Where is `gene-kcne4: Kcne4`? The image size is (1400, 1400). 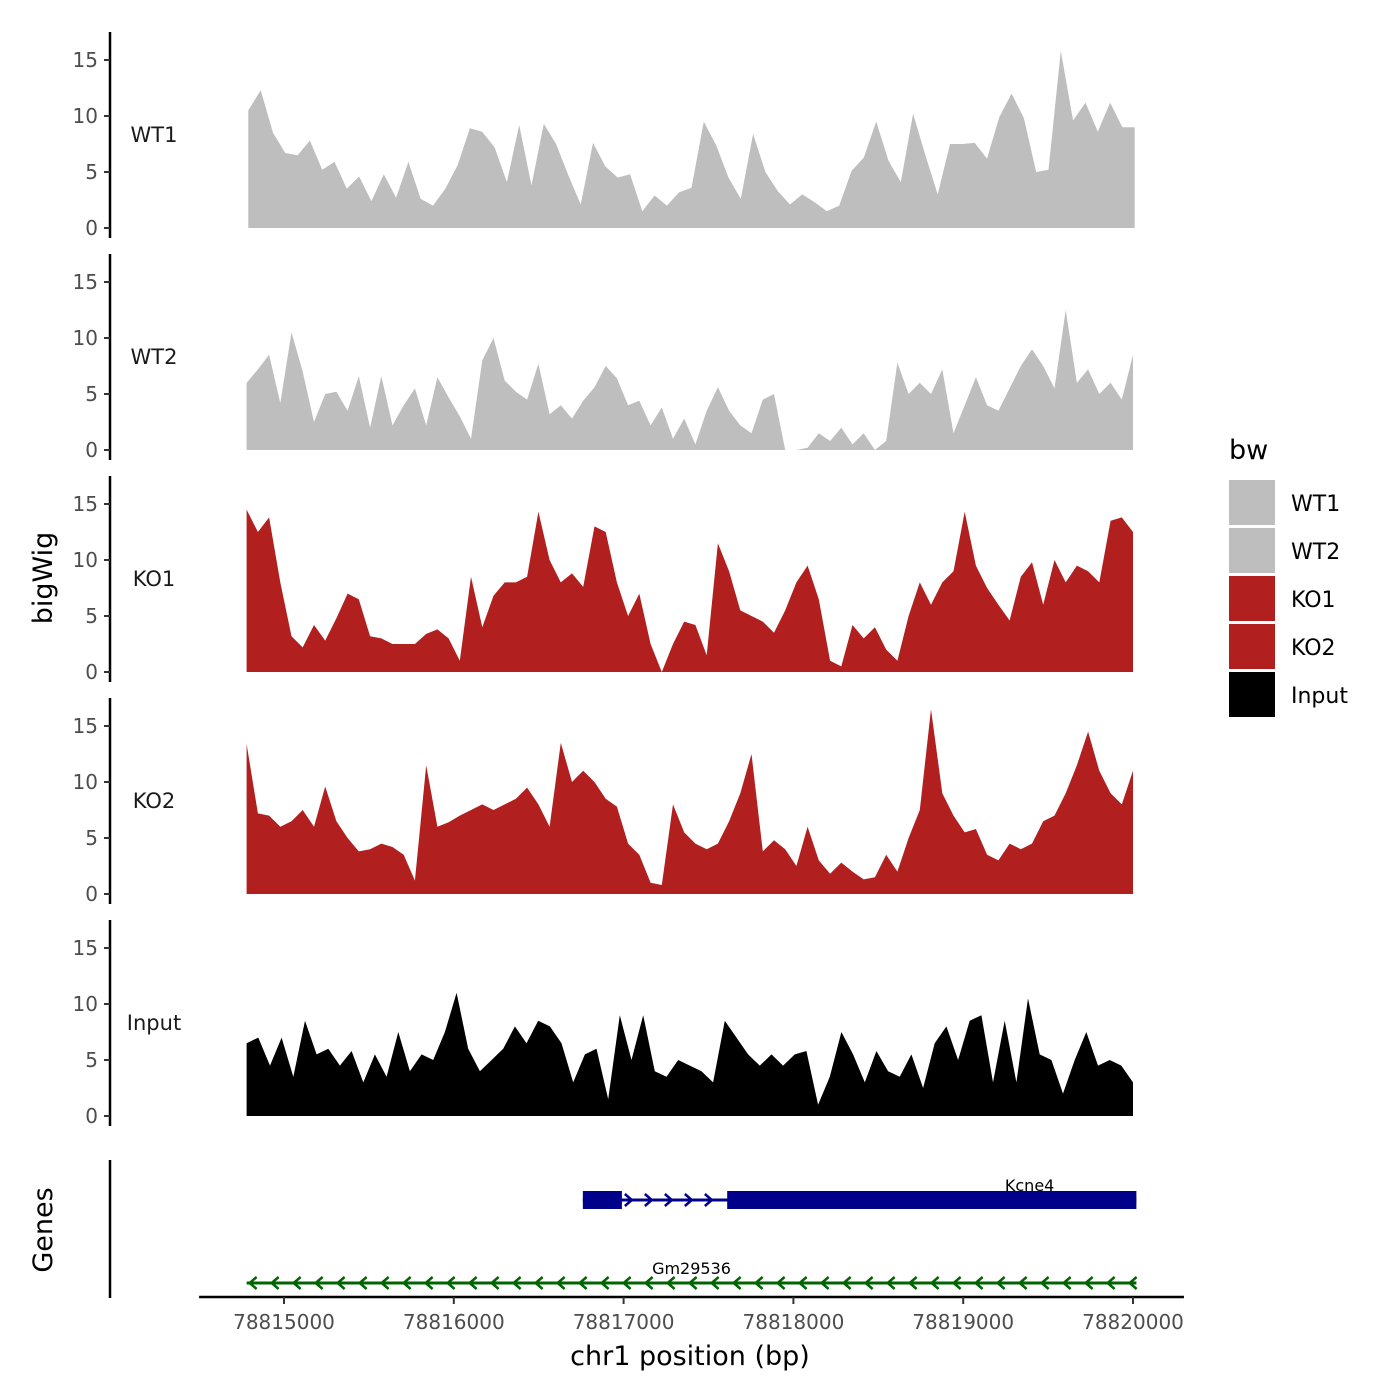 gene-kcne4: Kcne4 is located at coordinates (859, 1192).